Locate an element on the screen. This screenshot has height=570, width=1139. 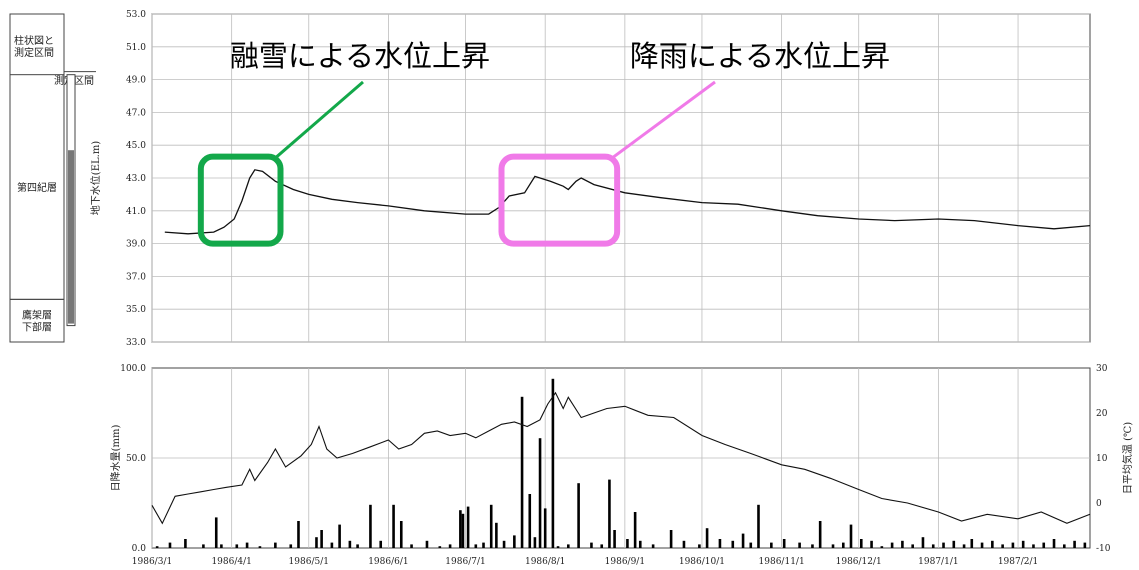
x-tick-label: 1986/9/1 is located at coordinates (625, 562).